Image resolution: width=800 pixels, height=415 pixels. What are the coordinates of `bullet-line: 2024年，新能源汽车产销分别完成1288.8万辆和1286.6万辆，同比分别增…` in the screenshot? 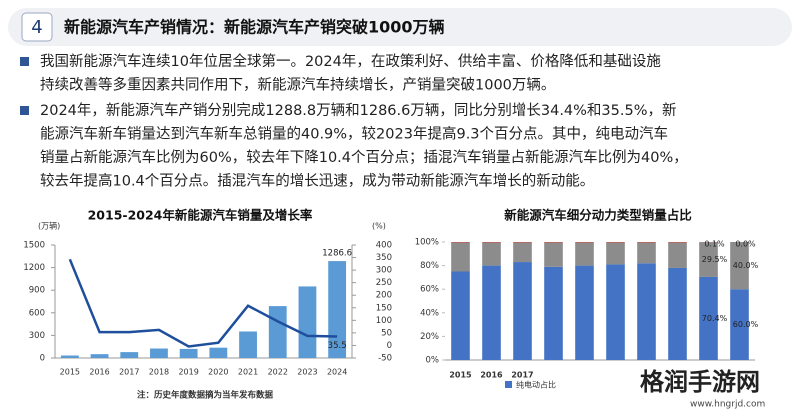 It's located at (358, 110).